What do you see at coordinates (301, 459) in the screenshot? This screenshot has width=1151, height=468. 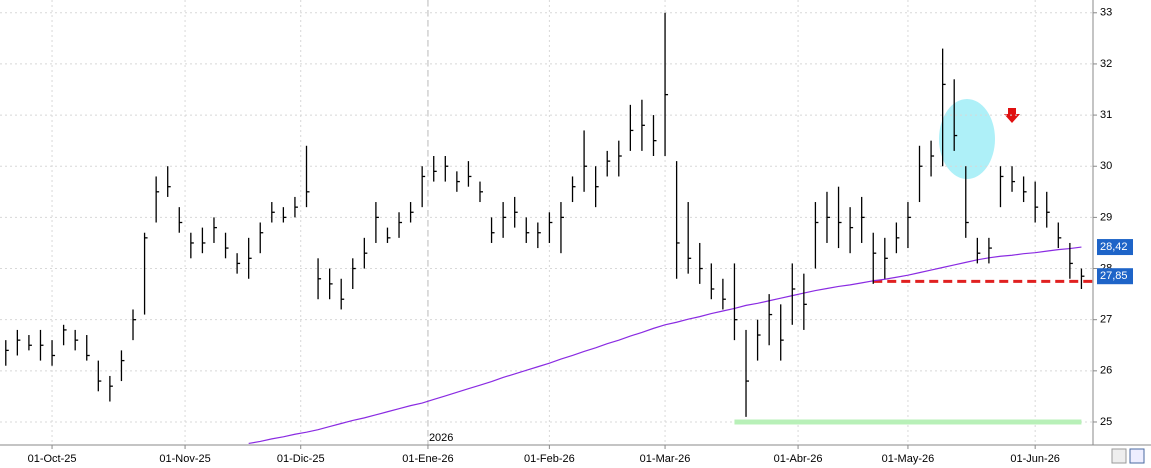 I see `x-tick-label: 01-Dic-25` at bounding box center [301, 459].